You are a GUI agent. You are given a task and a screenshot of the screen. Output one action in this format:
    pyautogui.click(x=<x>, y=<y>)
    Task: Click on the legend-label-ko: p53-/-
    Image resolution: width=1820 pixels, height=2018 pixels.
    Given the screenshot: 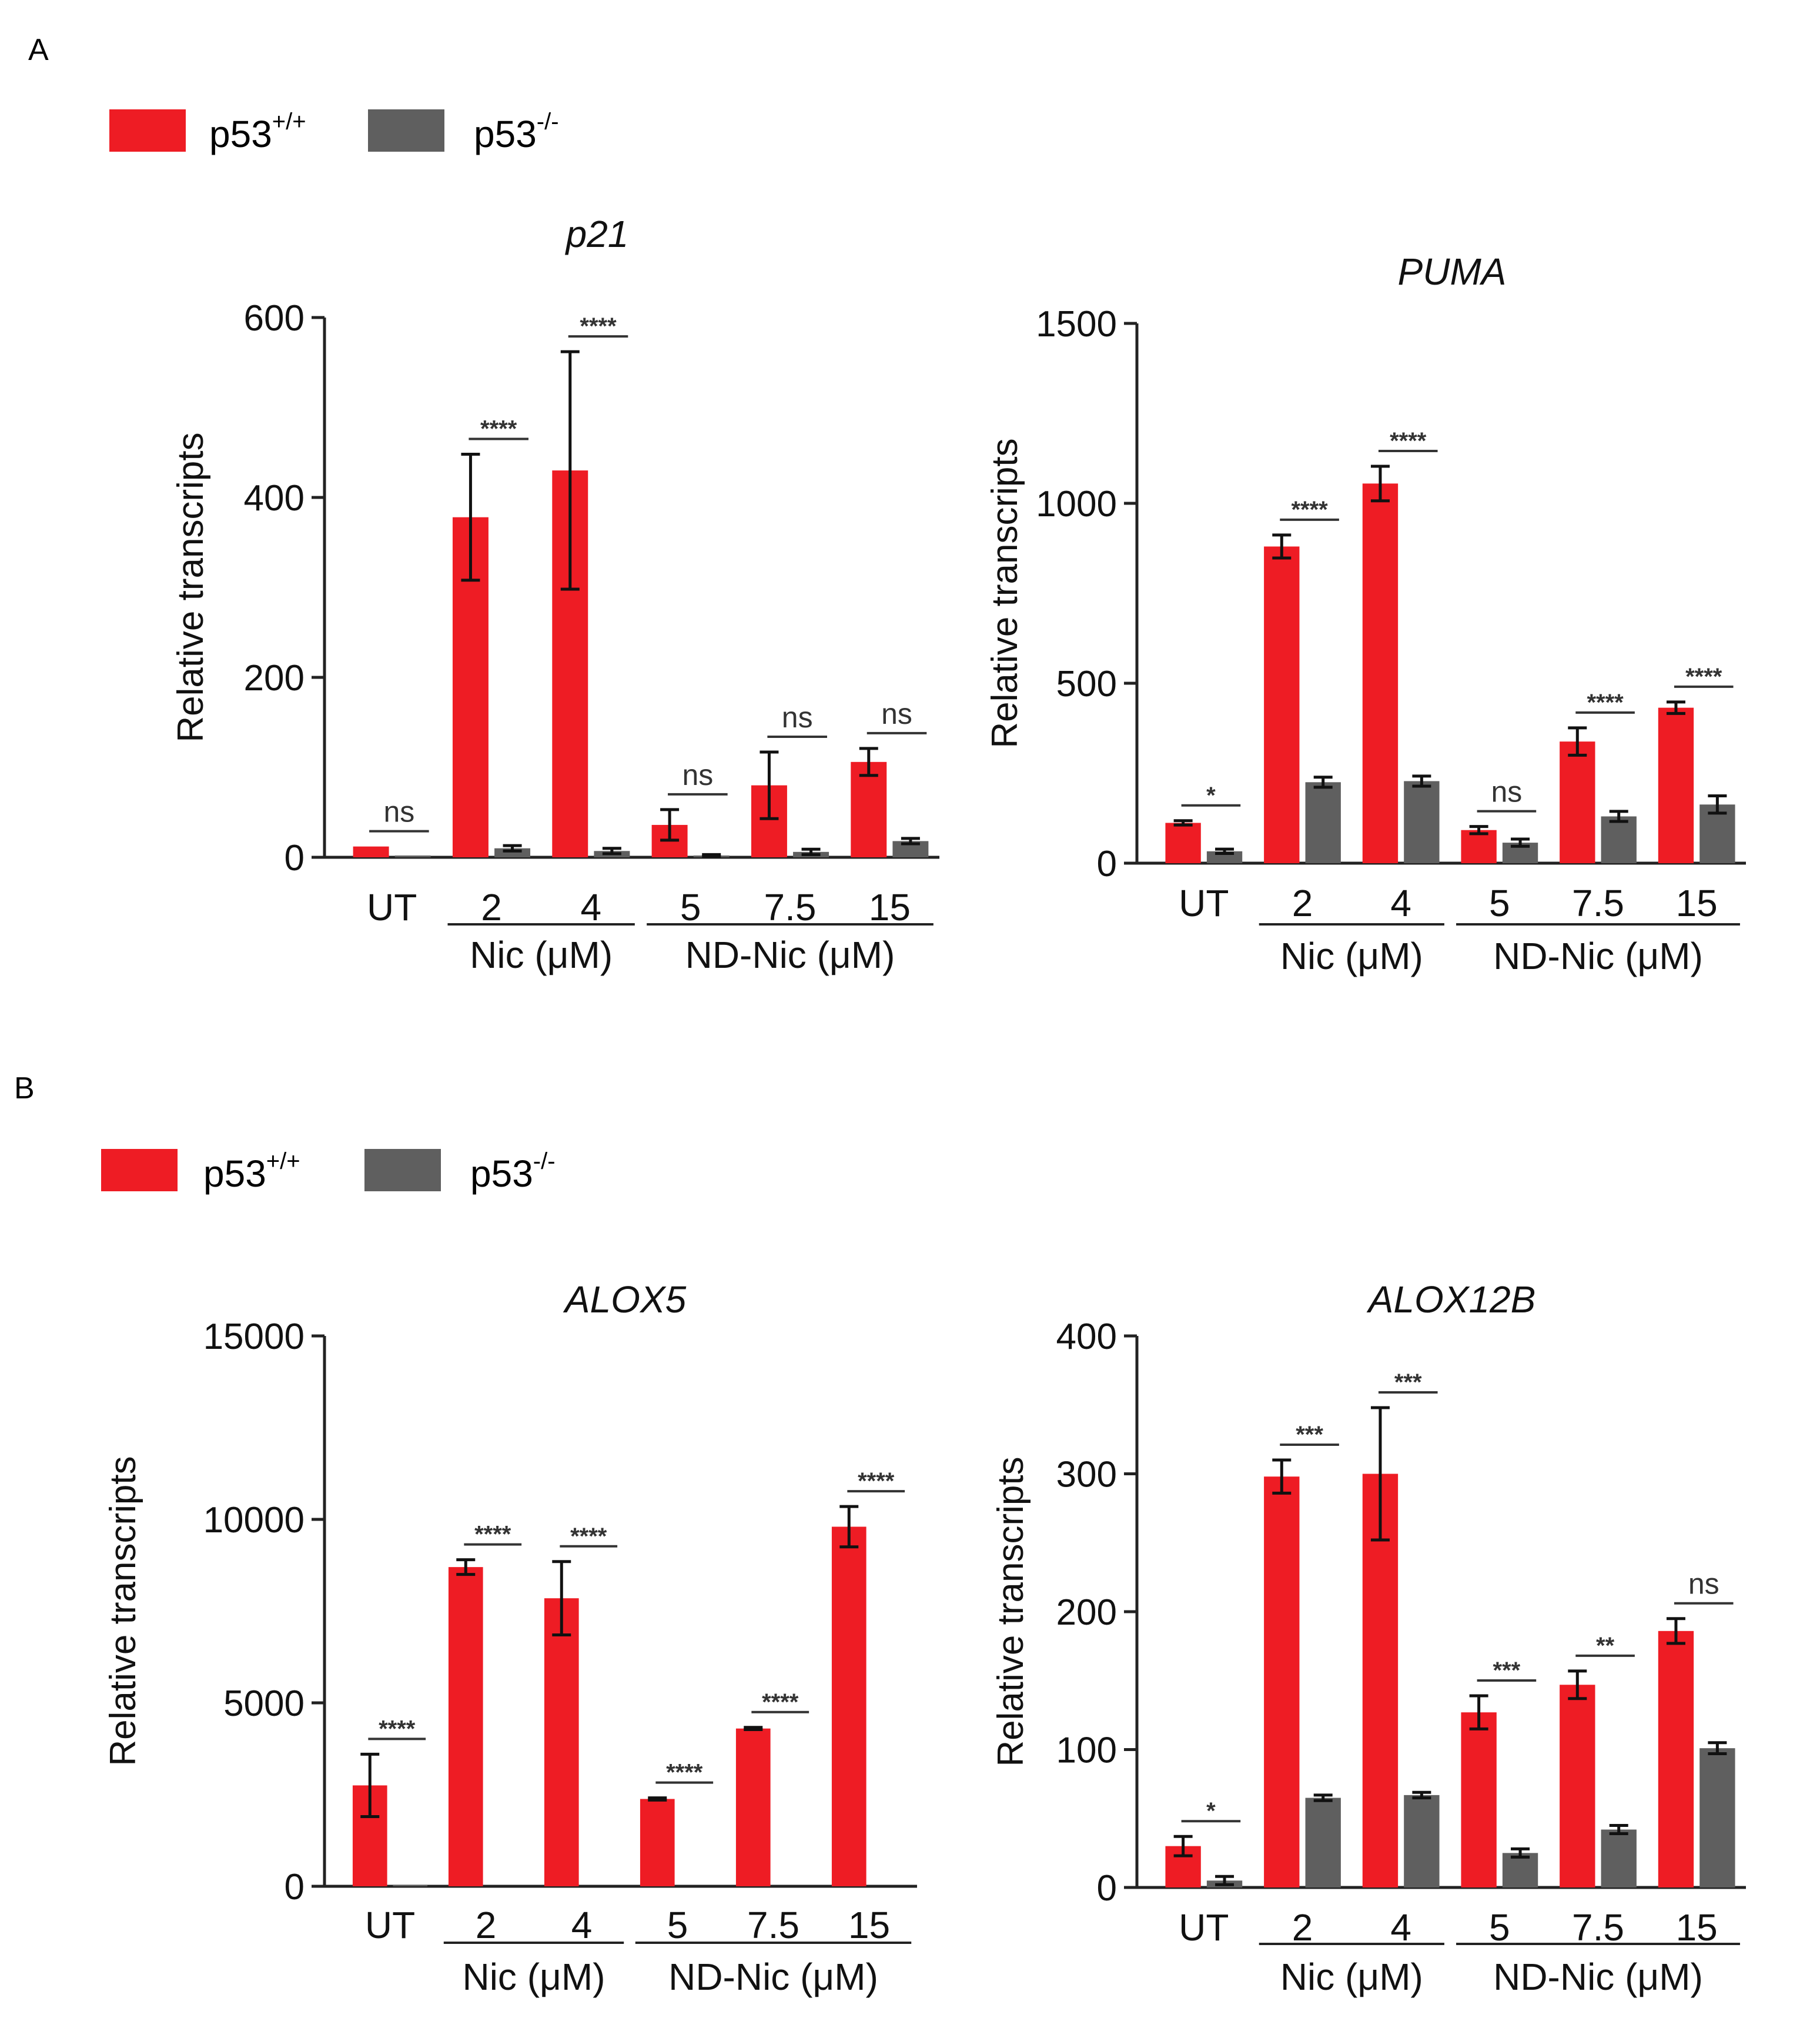 What is the action you would take?
    pyautogui.click(x=516, y=132)
    